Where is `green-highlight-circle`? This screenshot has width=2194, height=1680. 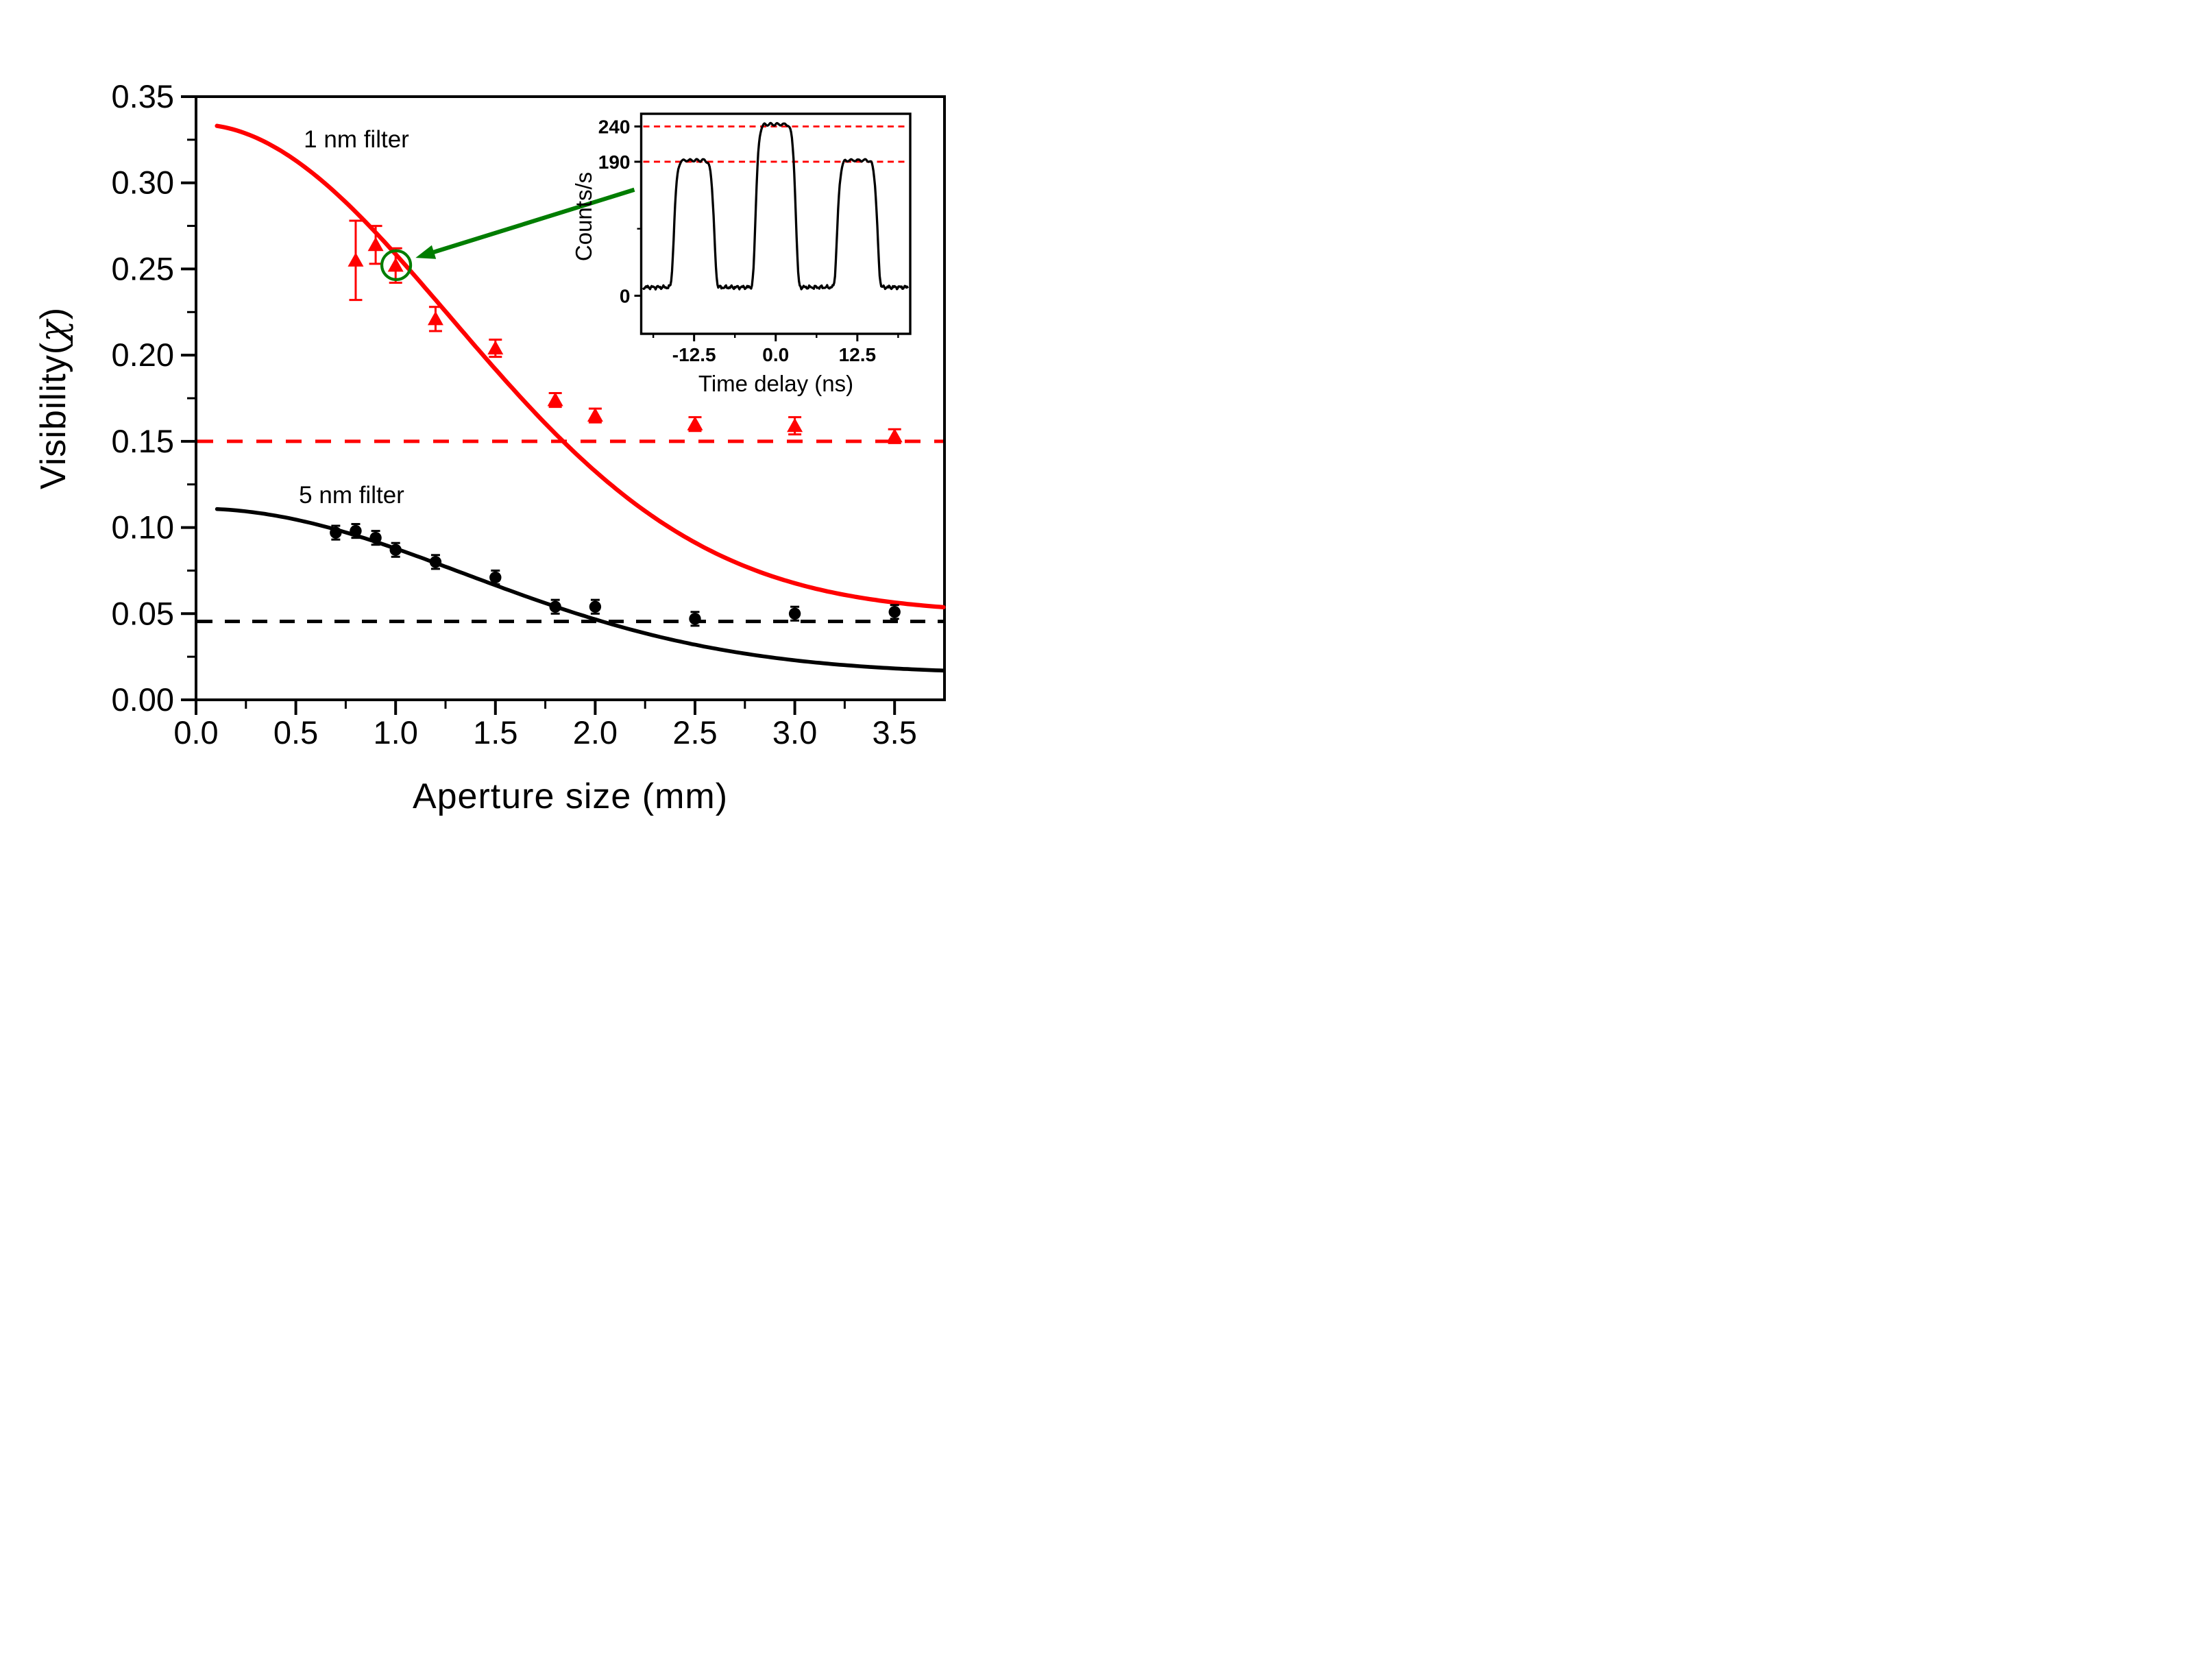
green-highlight-circle is located at coordinates (396, 265).